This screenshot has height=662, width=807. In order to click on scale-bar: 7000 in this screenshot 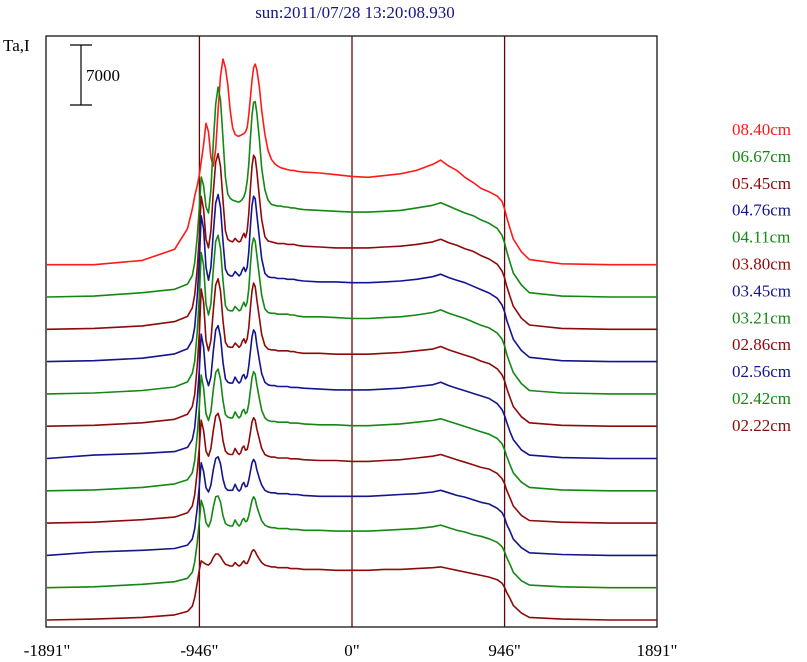, I will do `click(95, 75)`.